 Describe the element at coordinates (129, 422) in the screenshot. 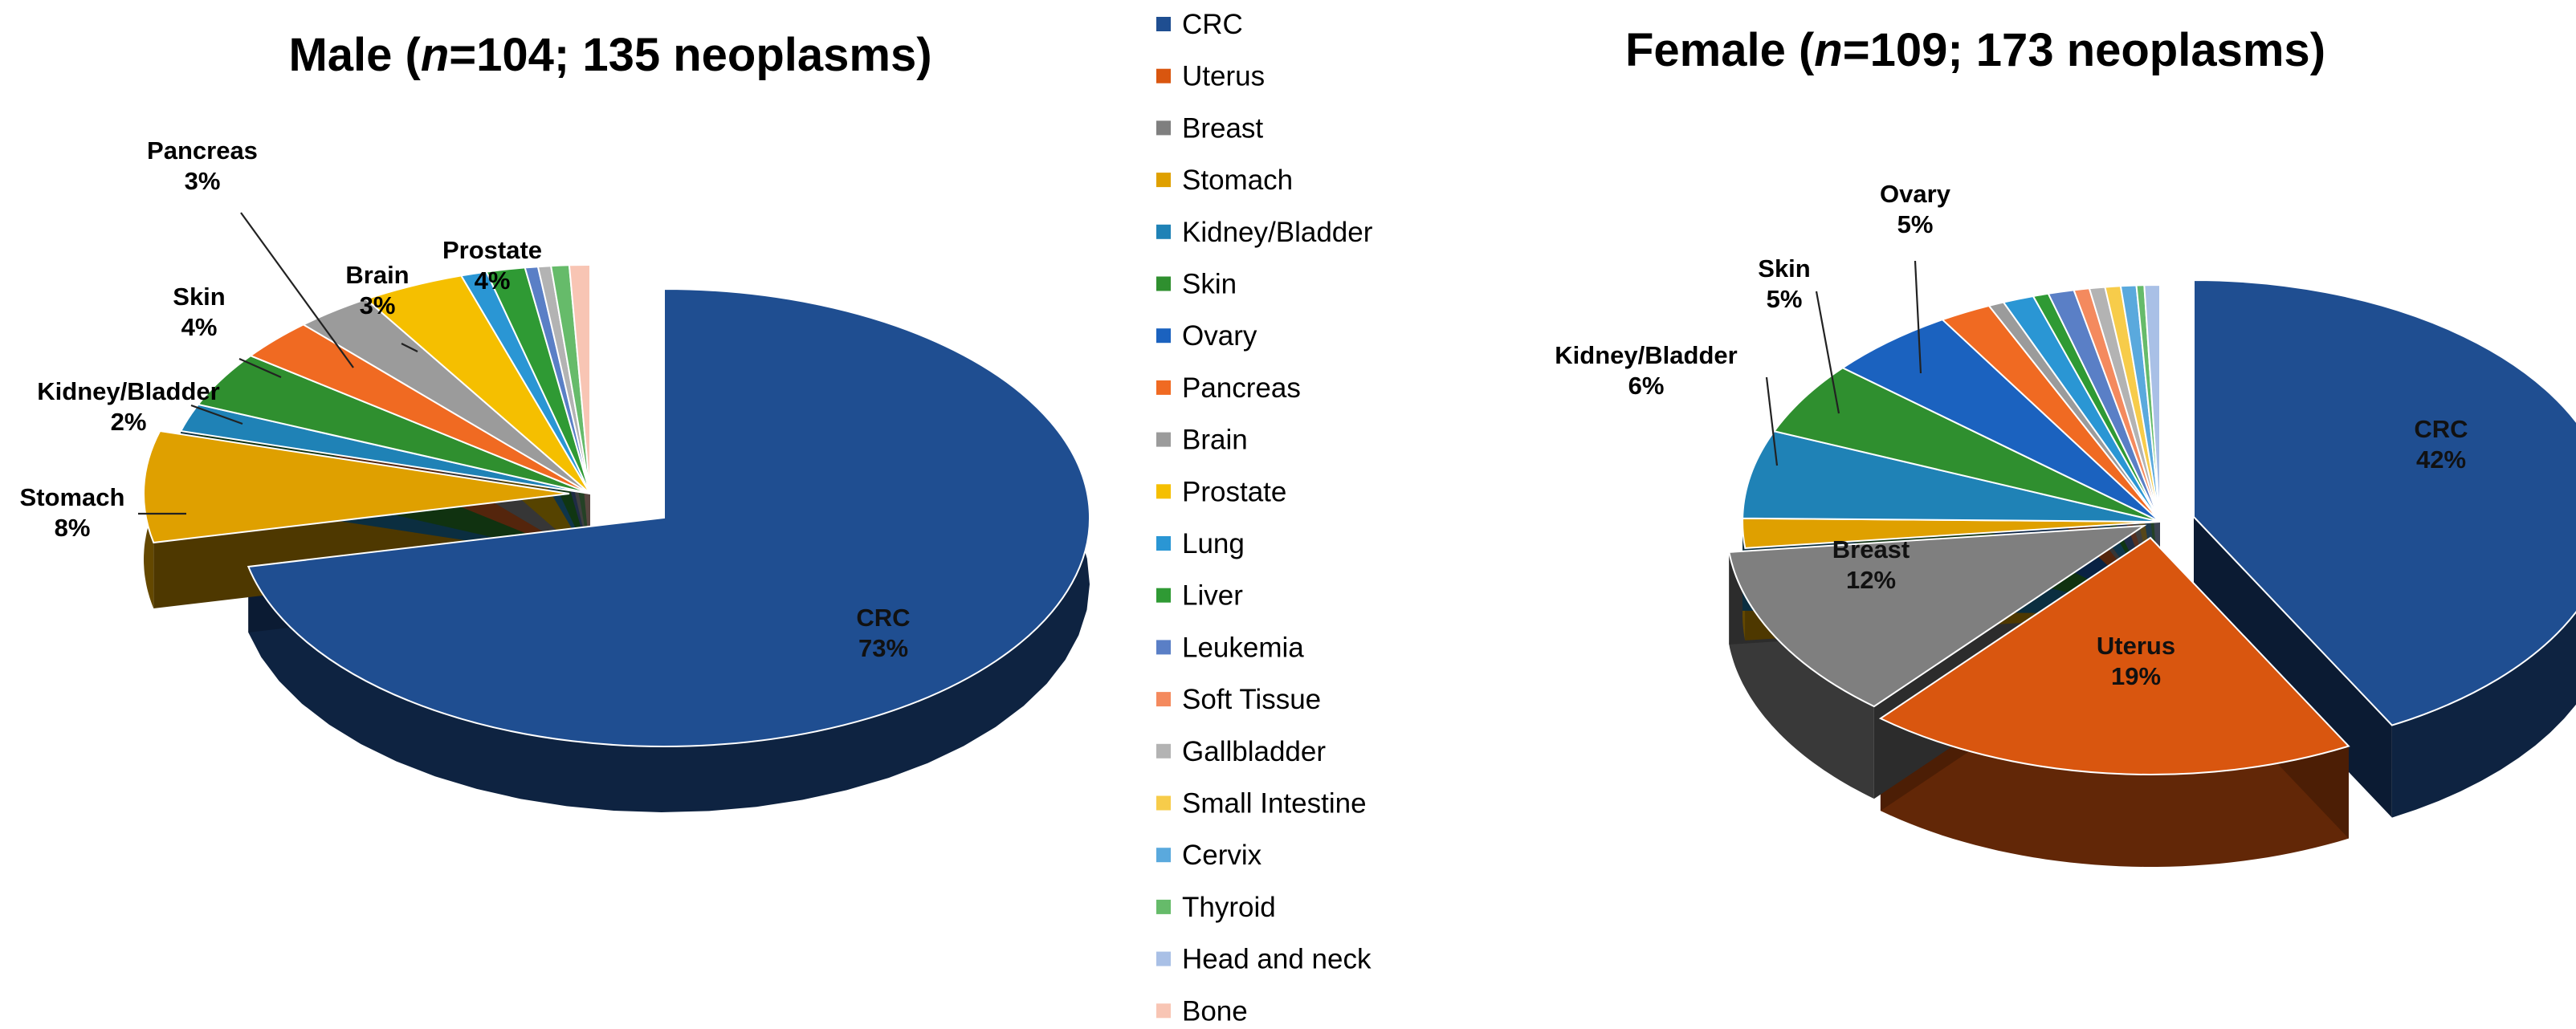

I see `male-label-value-kidney-bladder: 2%` at that location.